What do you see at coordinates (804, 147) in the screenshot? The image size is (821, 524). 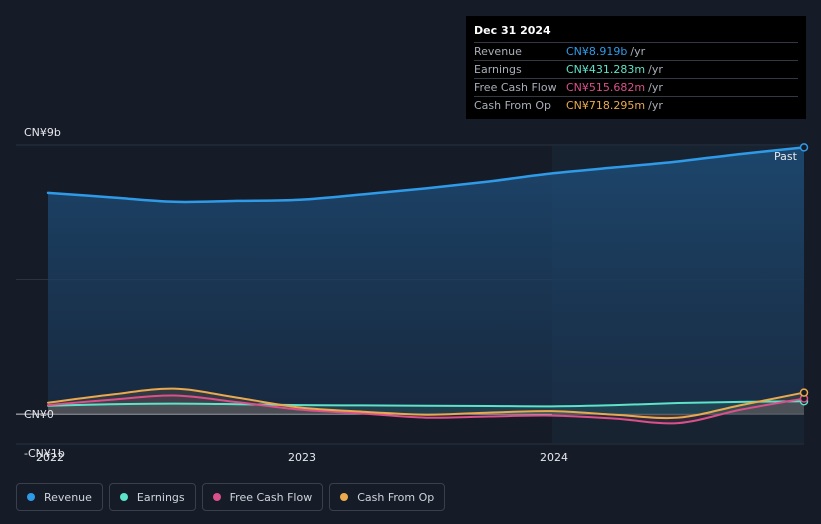 I see `endpoint-revenue` at bounding box center [804, 147].